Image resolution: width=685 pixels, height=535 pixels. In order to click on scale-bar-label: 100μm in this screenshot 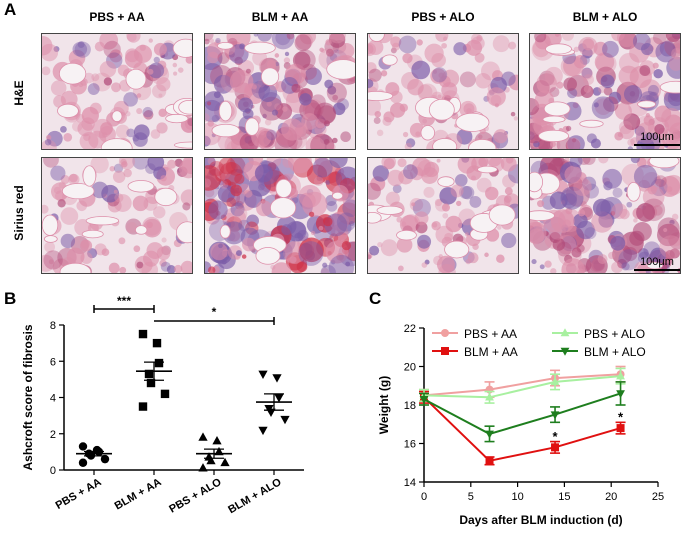, I will do `click(657, 137)`.